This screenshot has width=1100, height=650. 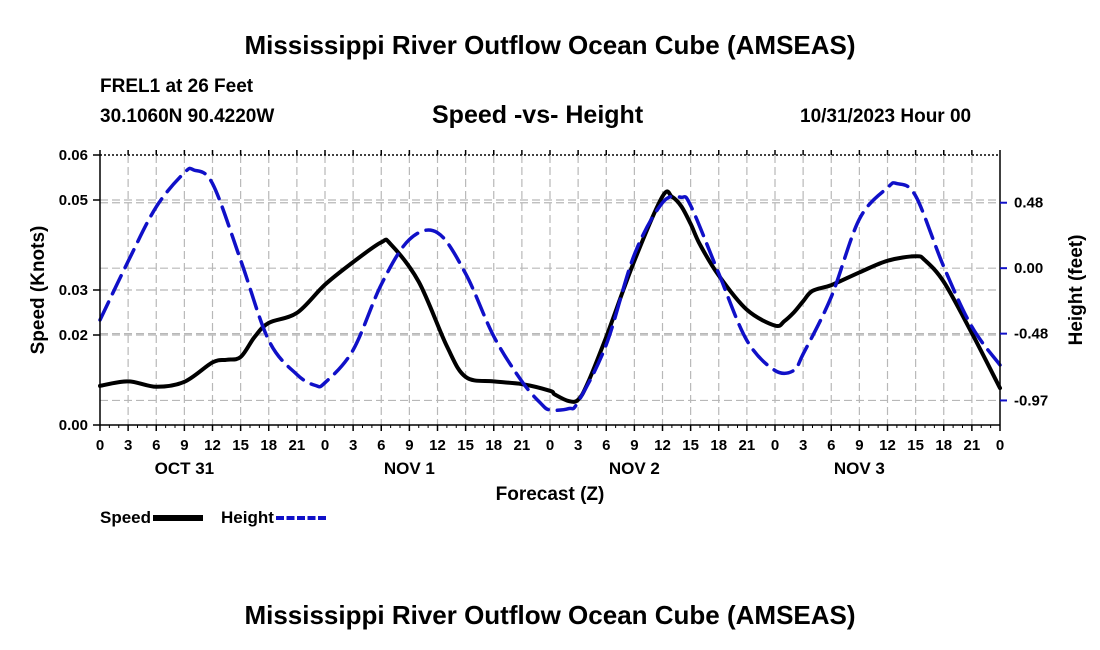 What do you see at coordinates (1076, 290) in the screenshot?
I see `y2-axis-label: Height (feet)` at bounding box center [1076, 290].